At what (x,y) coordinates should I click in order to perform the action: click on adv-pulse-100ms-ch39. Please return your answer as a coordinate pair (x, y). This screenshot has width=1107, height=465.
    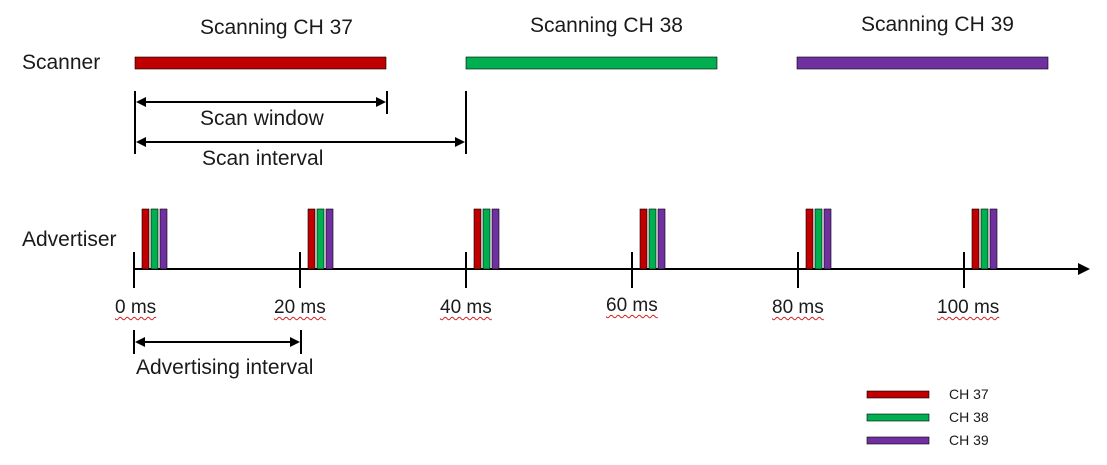
    Looking at the image, I should click on (993, 239).